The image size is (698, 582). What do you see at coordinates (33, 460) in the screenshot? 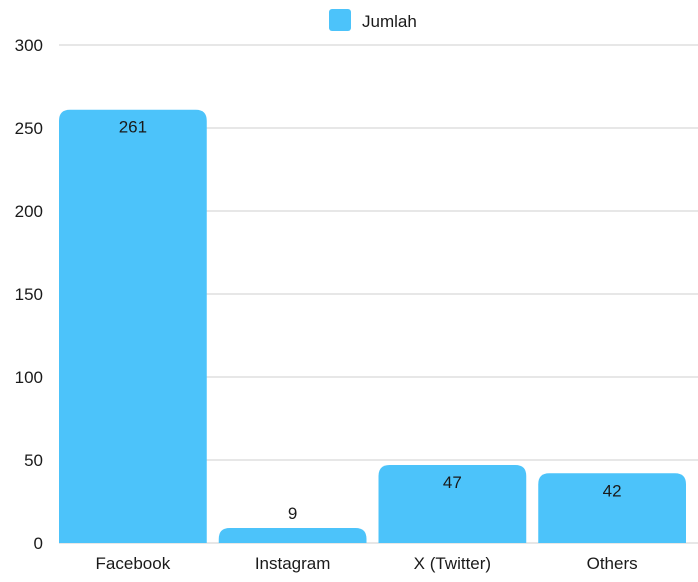
I see `y-tick-label: 50` at bounding box center [33, 460].